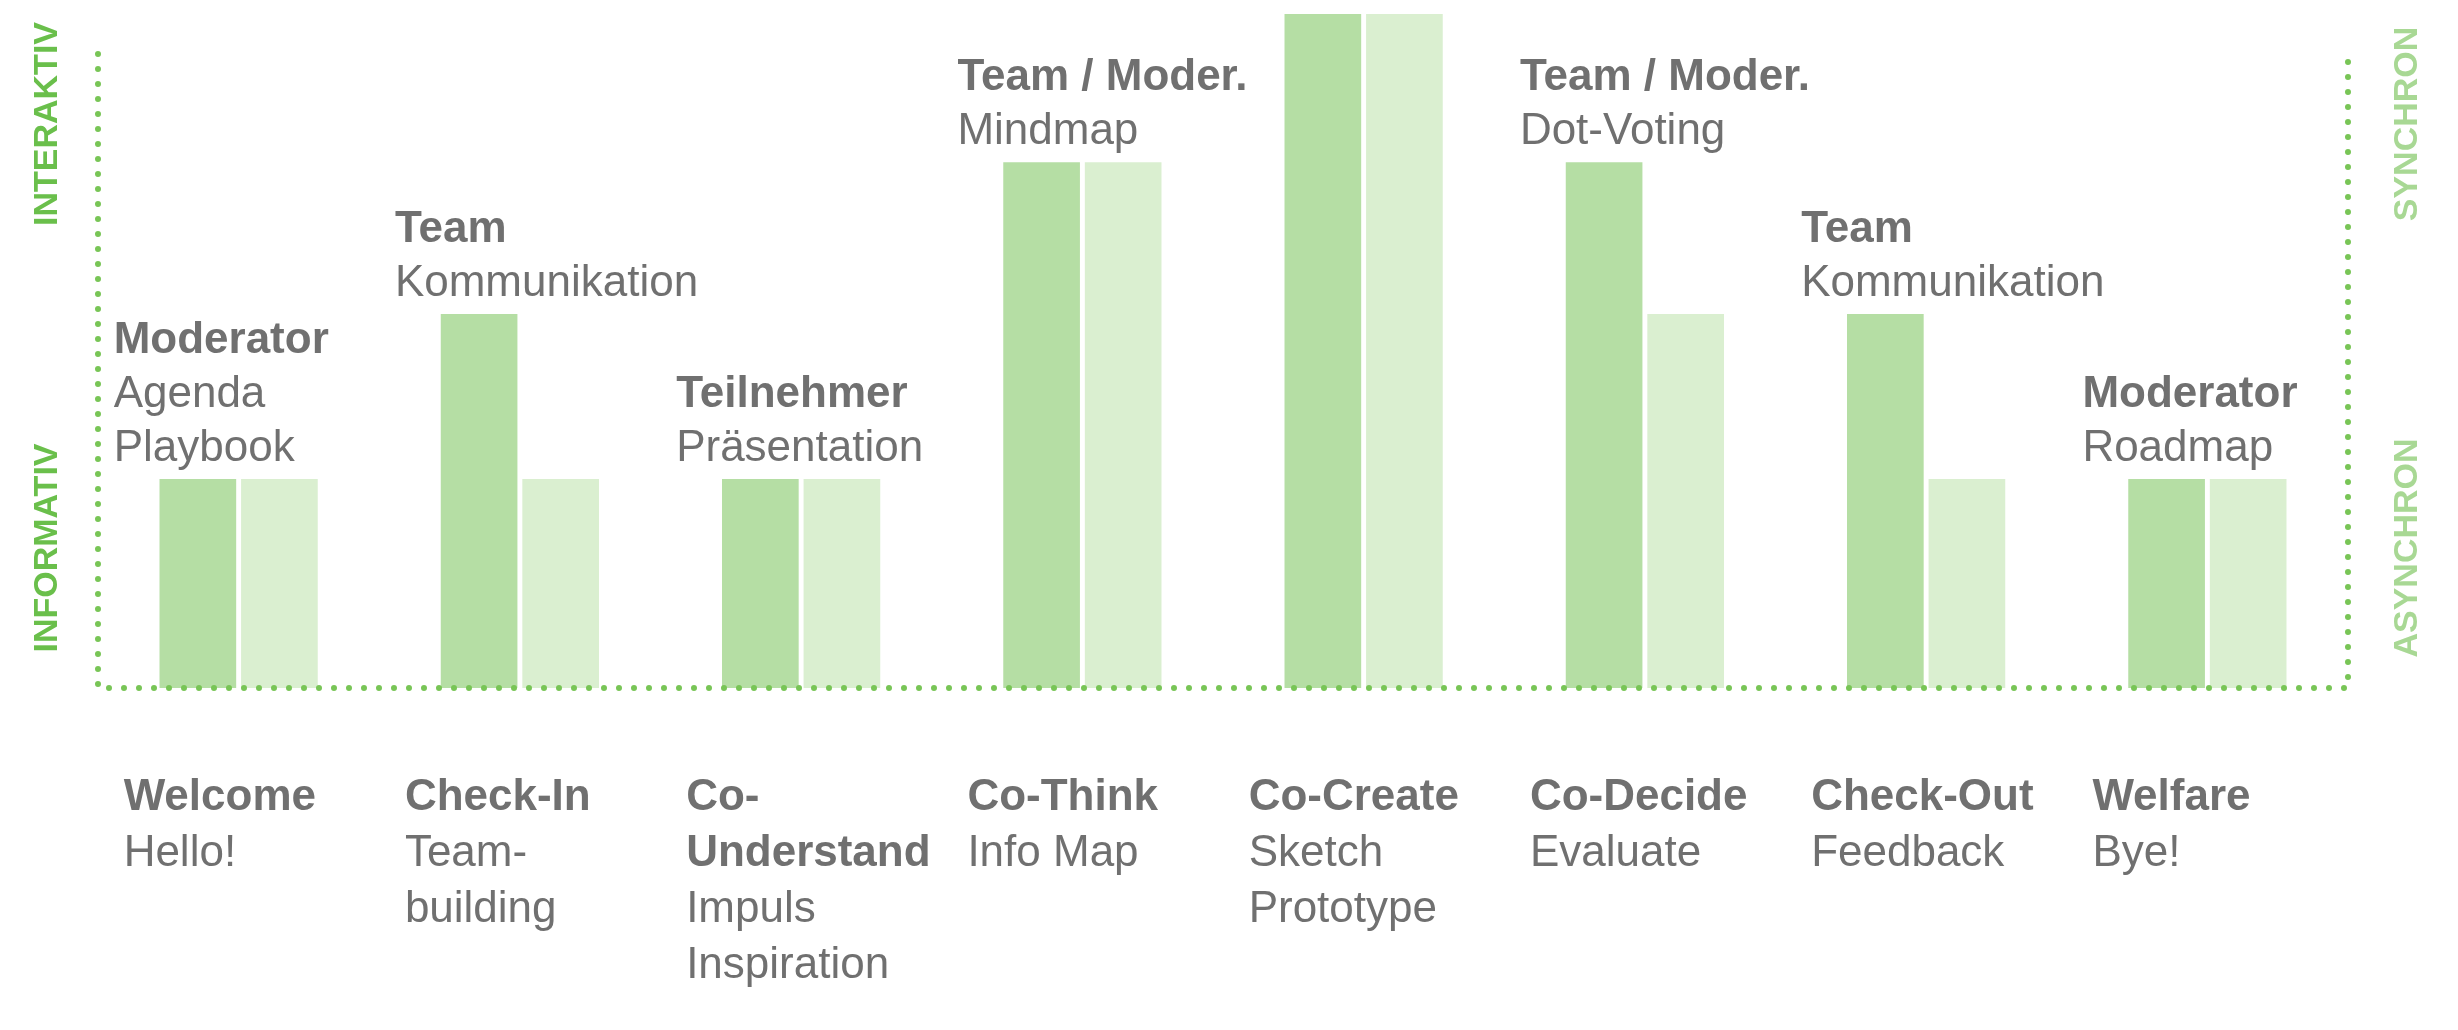 The width and height of the screenshot is (2458, 1030). Describe the element at coordinates (221, 392) in the screenshot. I see `annotation: Moderator Agenda Playbook` at that location.